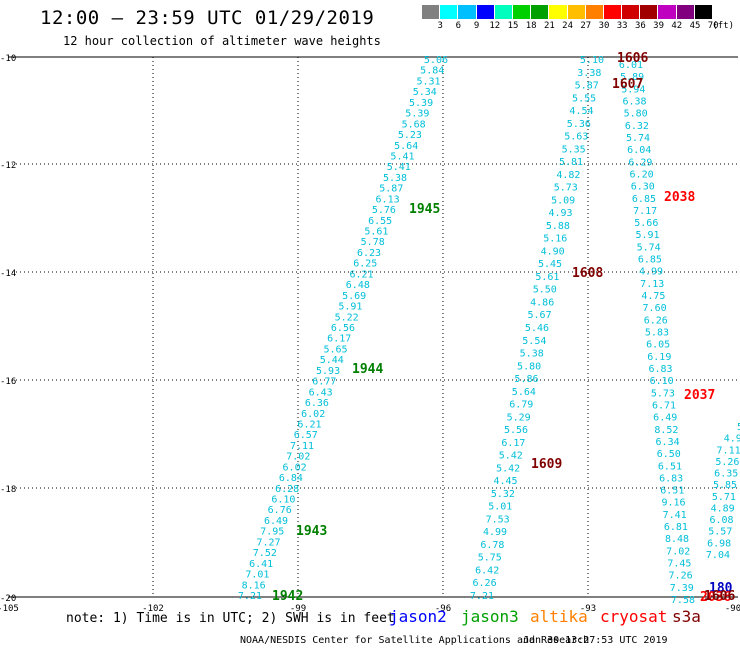 The height and width of the screenshot is (650, 740). What do you see at coordinates (414, 124) in the screenshot?
I see `swh-value: 5.68` at bounding box center [414, 124].